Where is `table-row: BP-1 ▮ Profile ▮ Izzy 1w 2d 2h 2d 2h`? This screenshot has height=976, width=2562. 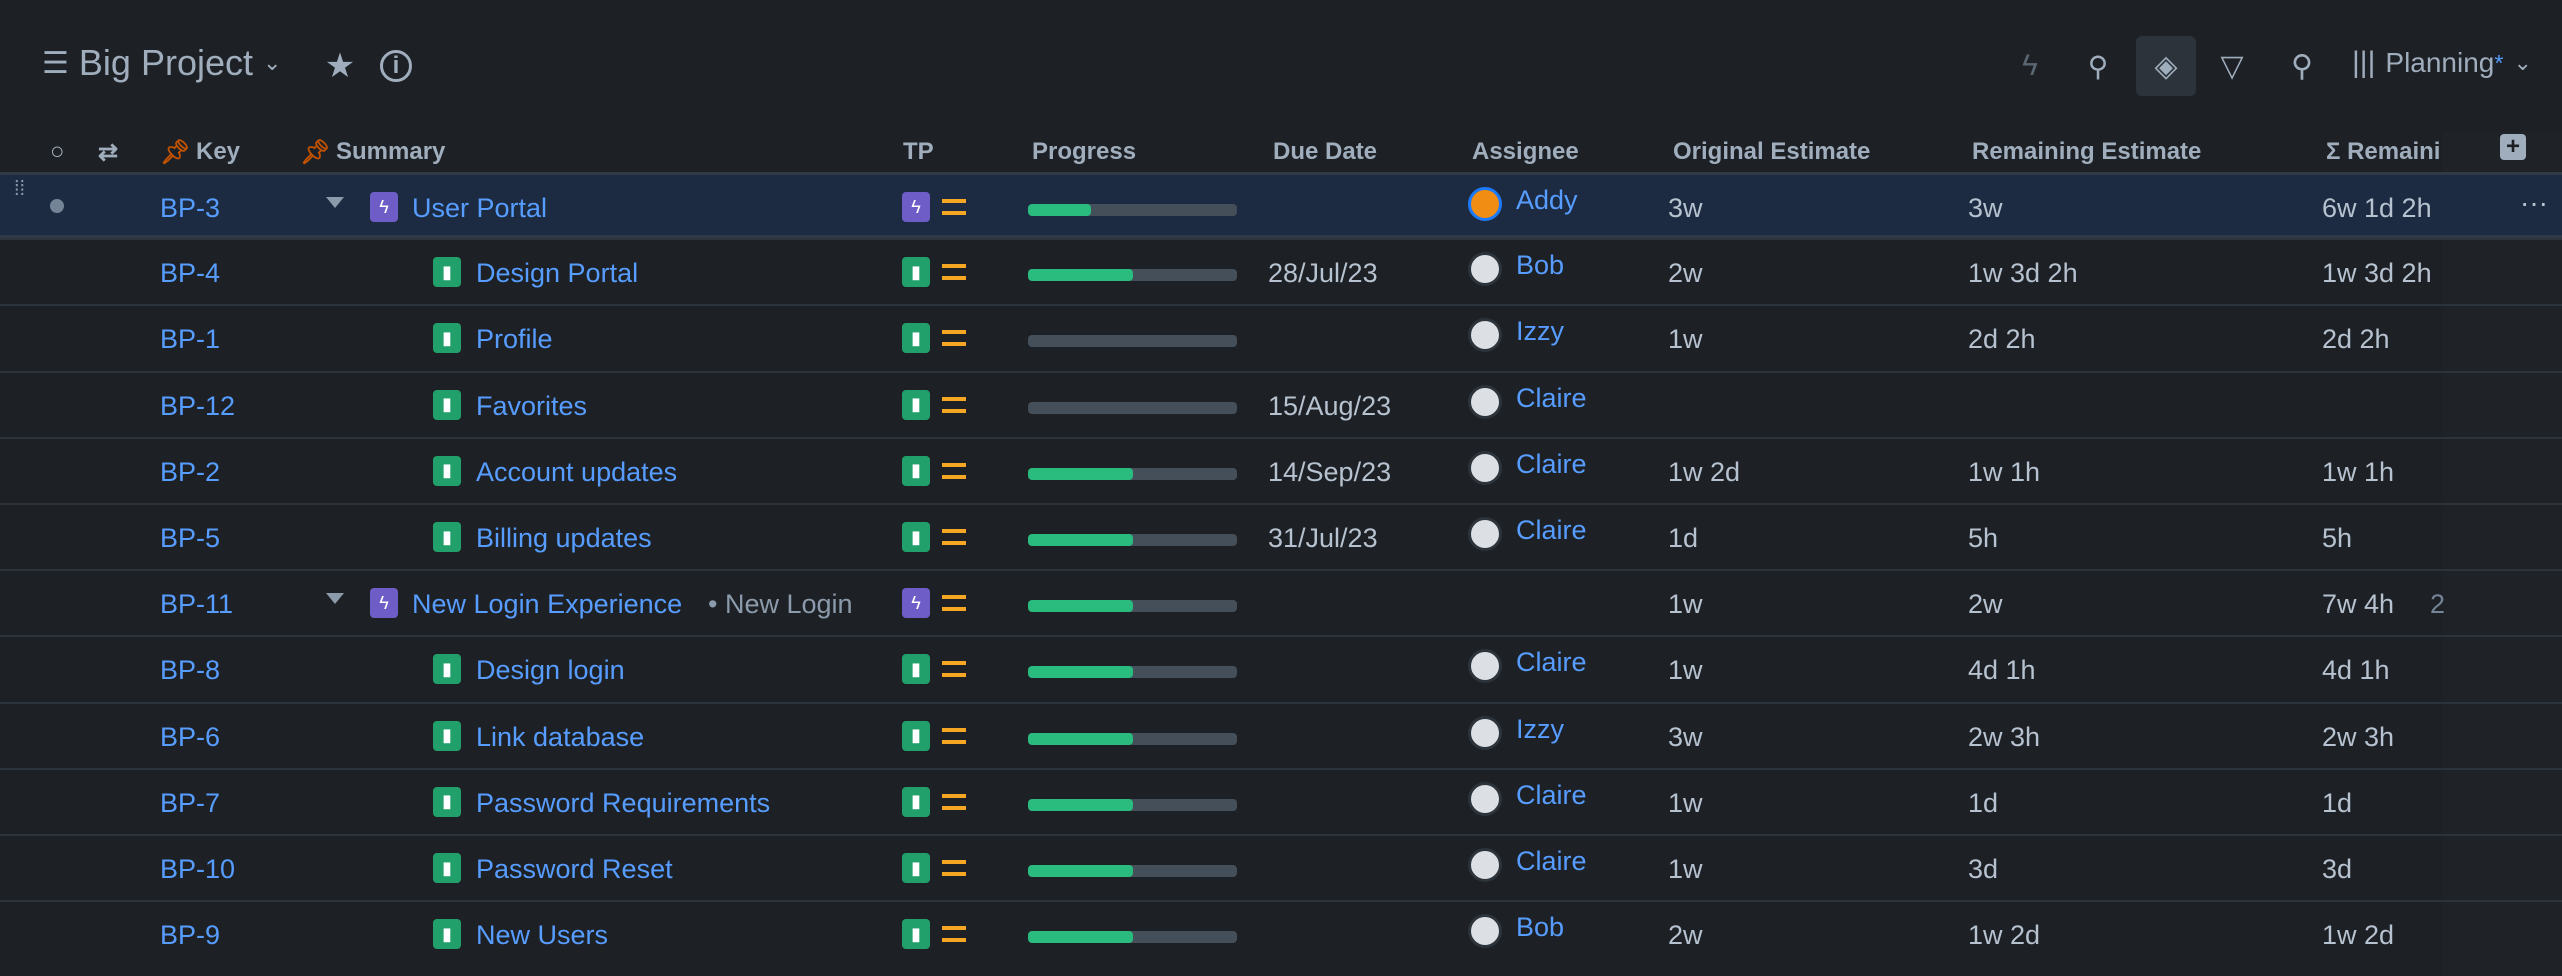
table-row: BP-1 ▮ Profile ▮ Izzy 1w 2d 2h 2d 2h is located at coordinates (1281, 337).